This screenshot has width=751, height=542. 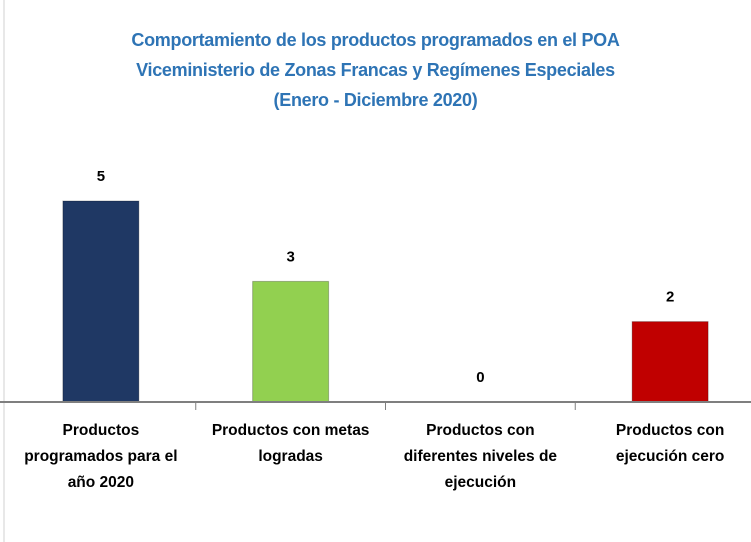 I want to click on value-label: 3, so click(x=290, y=256).